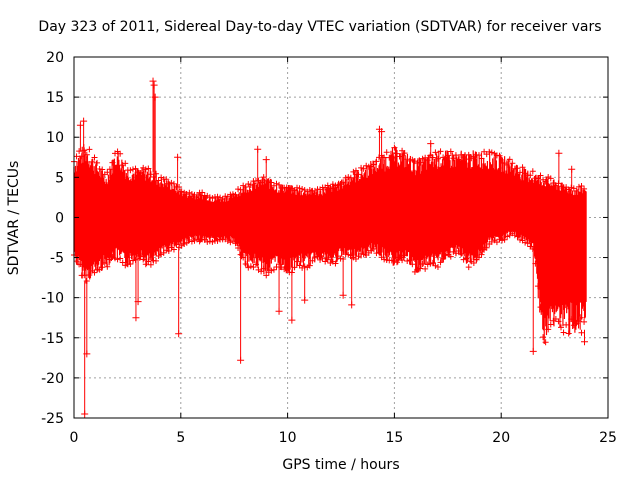 The width and height of the screenshot is (640, 480). Describe the element at coordinates (501, 438) in the screenshot. I see `x-tick-label: 20` at that location.